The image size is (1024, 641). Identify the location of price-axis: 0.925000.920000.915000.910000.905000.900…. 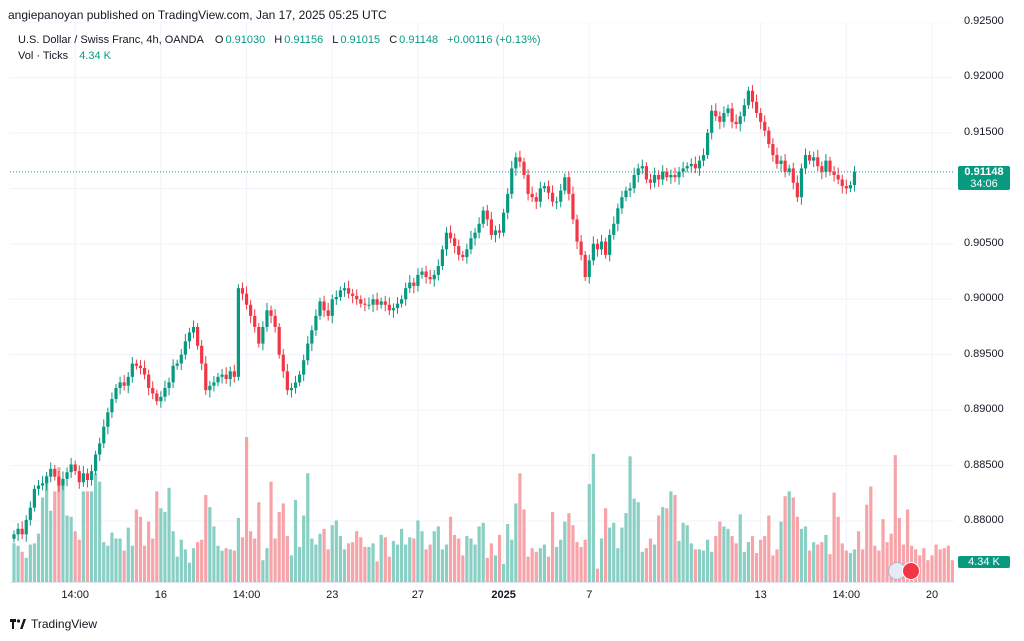
(989, 298).